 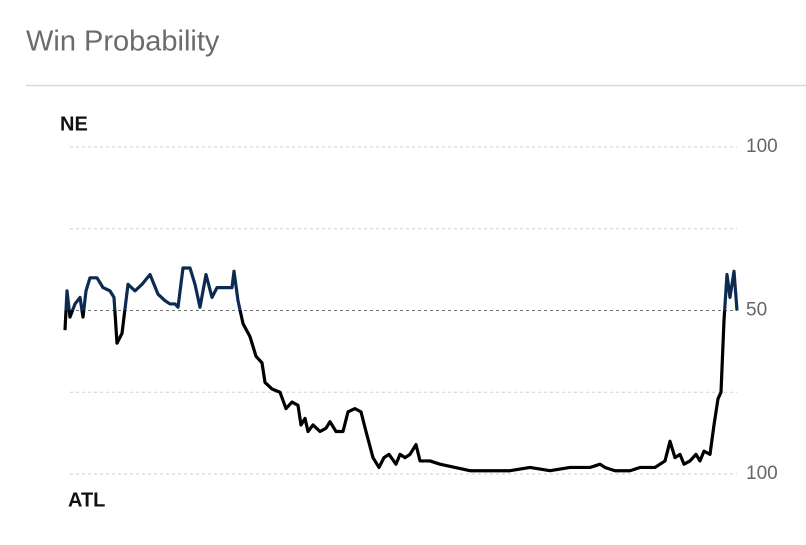 I want to click on top-team-label: NE, so click(x=74, y=124).